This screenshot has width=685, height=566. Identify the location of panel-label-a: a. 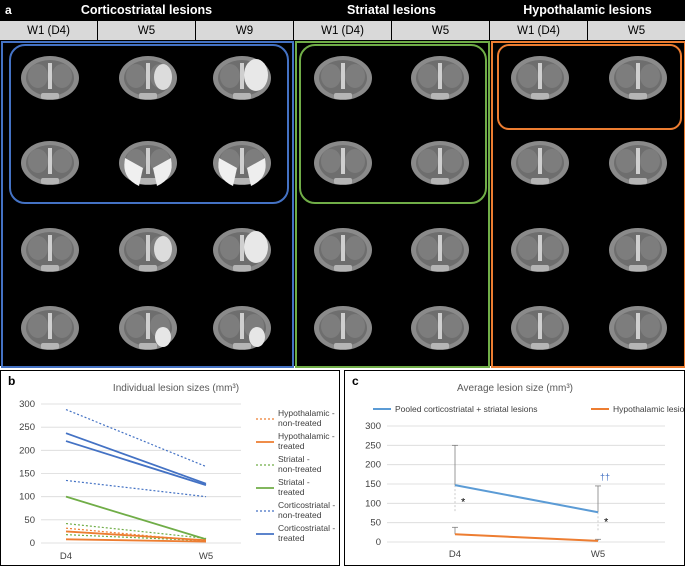
(8, 10).